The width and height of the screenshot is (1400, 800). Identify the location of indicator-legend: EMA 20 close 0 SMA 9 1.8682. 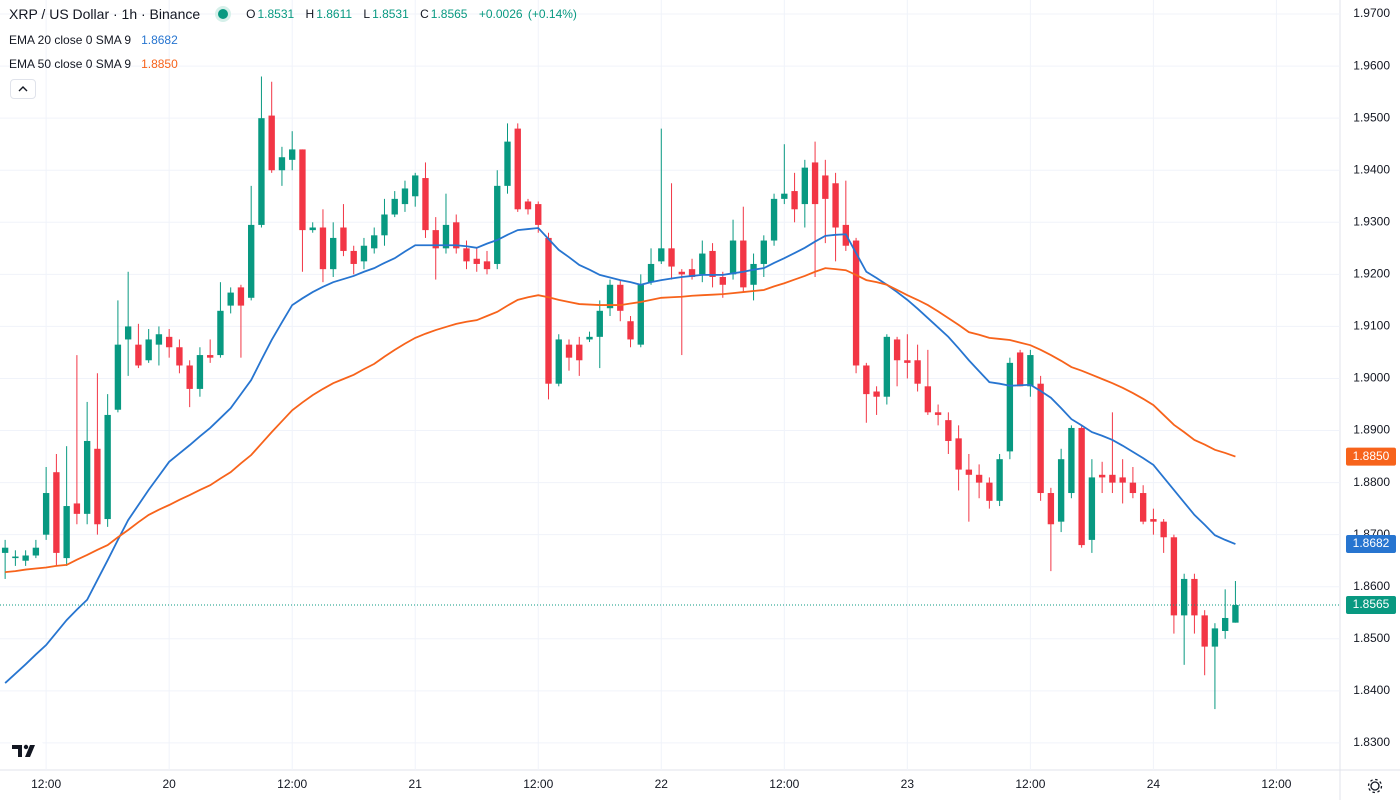
(93, 40).